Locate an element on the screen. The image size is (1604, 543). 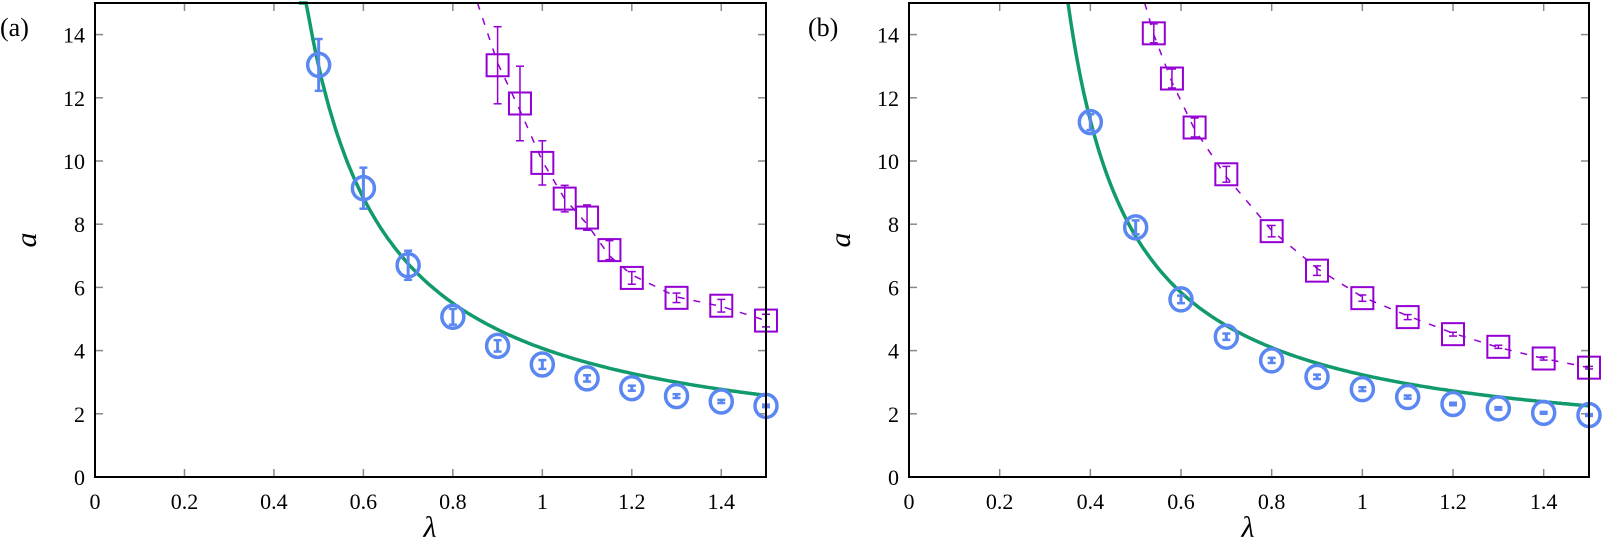
panel-label: (b) is located at coordinates (823, 27).